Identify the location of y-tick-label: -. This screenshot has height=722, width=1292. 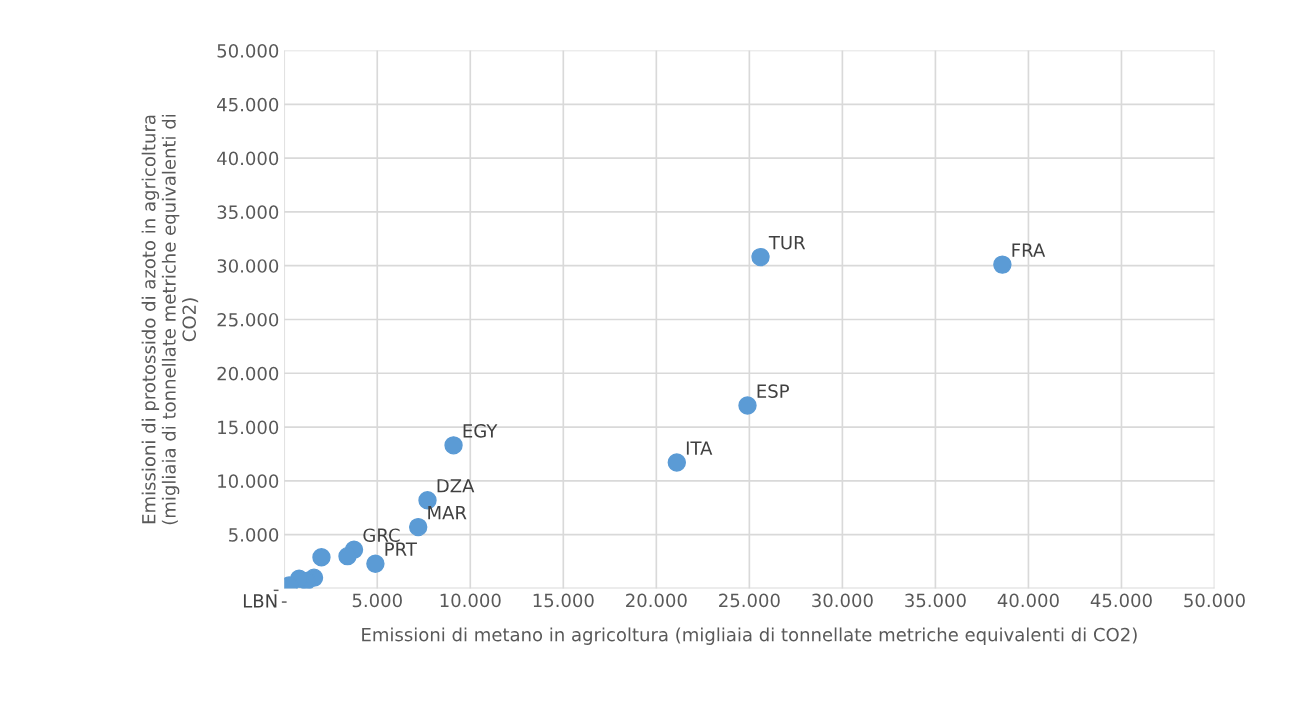
(276, 590).